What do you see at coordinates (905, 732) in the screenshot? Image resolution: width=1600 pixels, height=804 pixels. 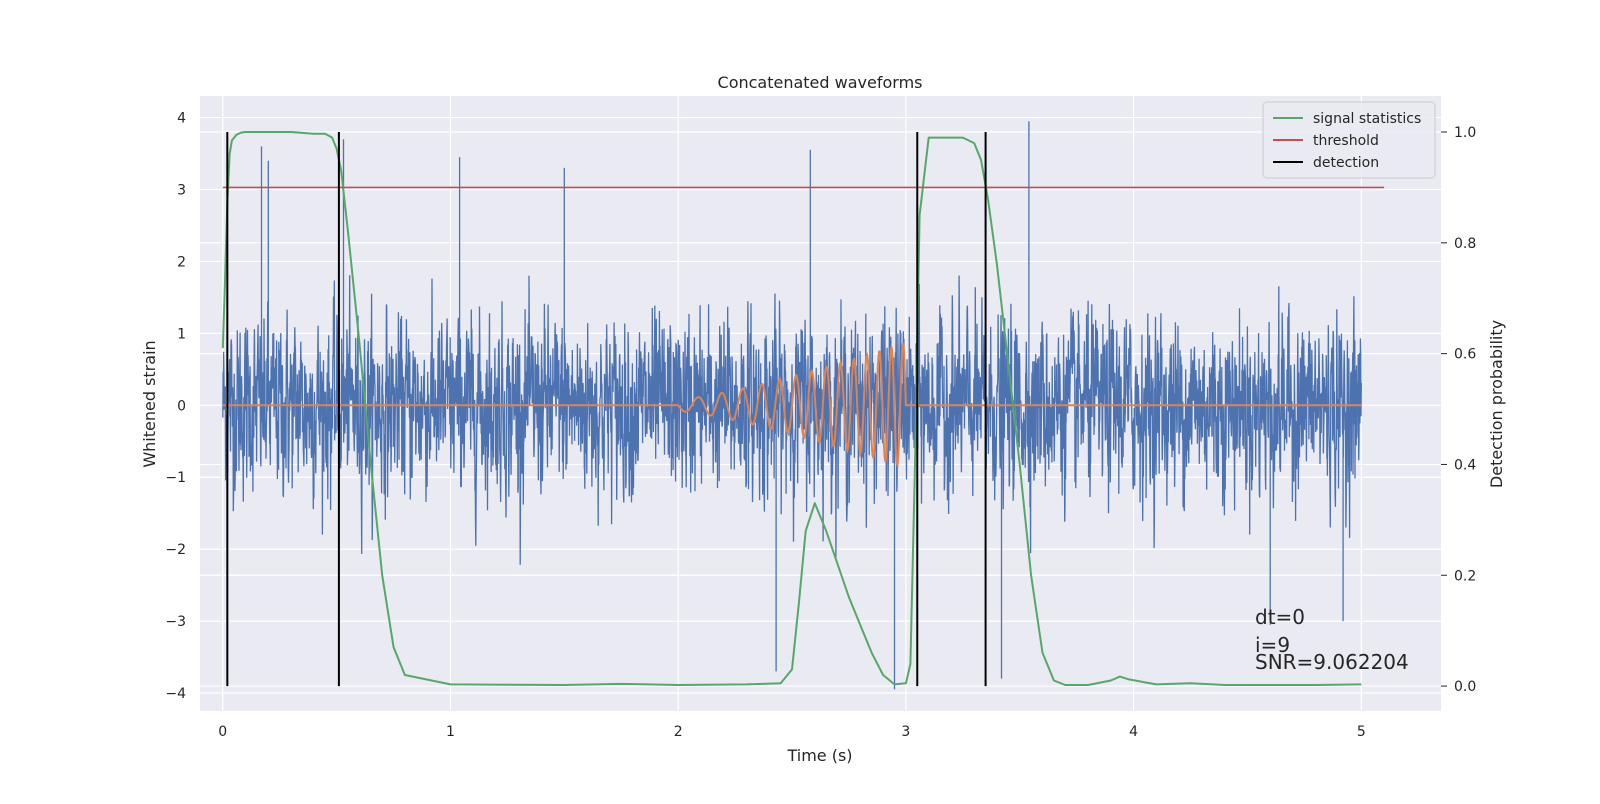 I see `x-tick-label: 3` at bounding box center [905, 732].